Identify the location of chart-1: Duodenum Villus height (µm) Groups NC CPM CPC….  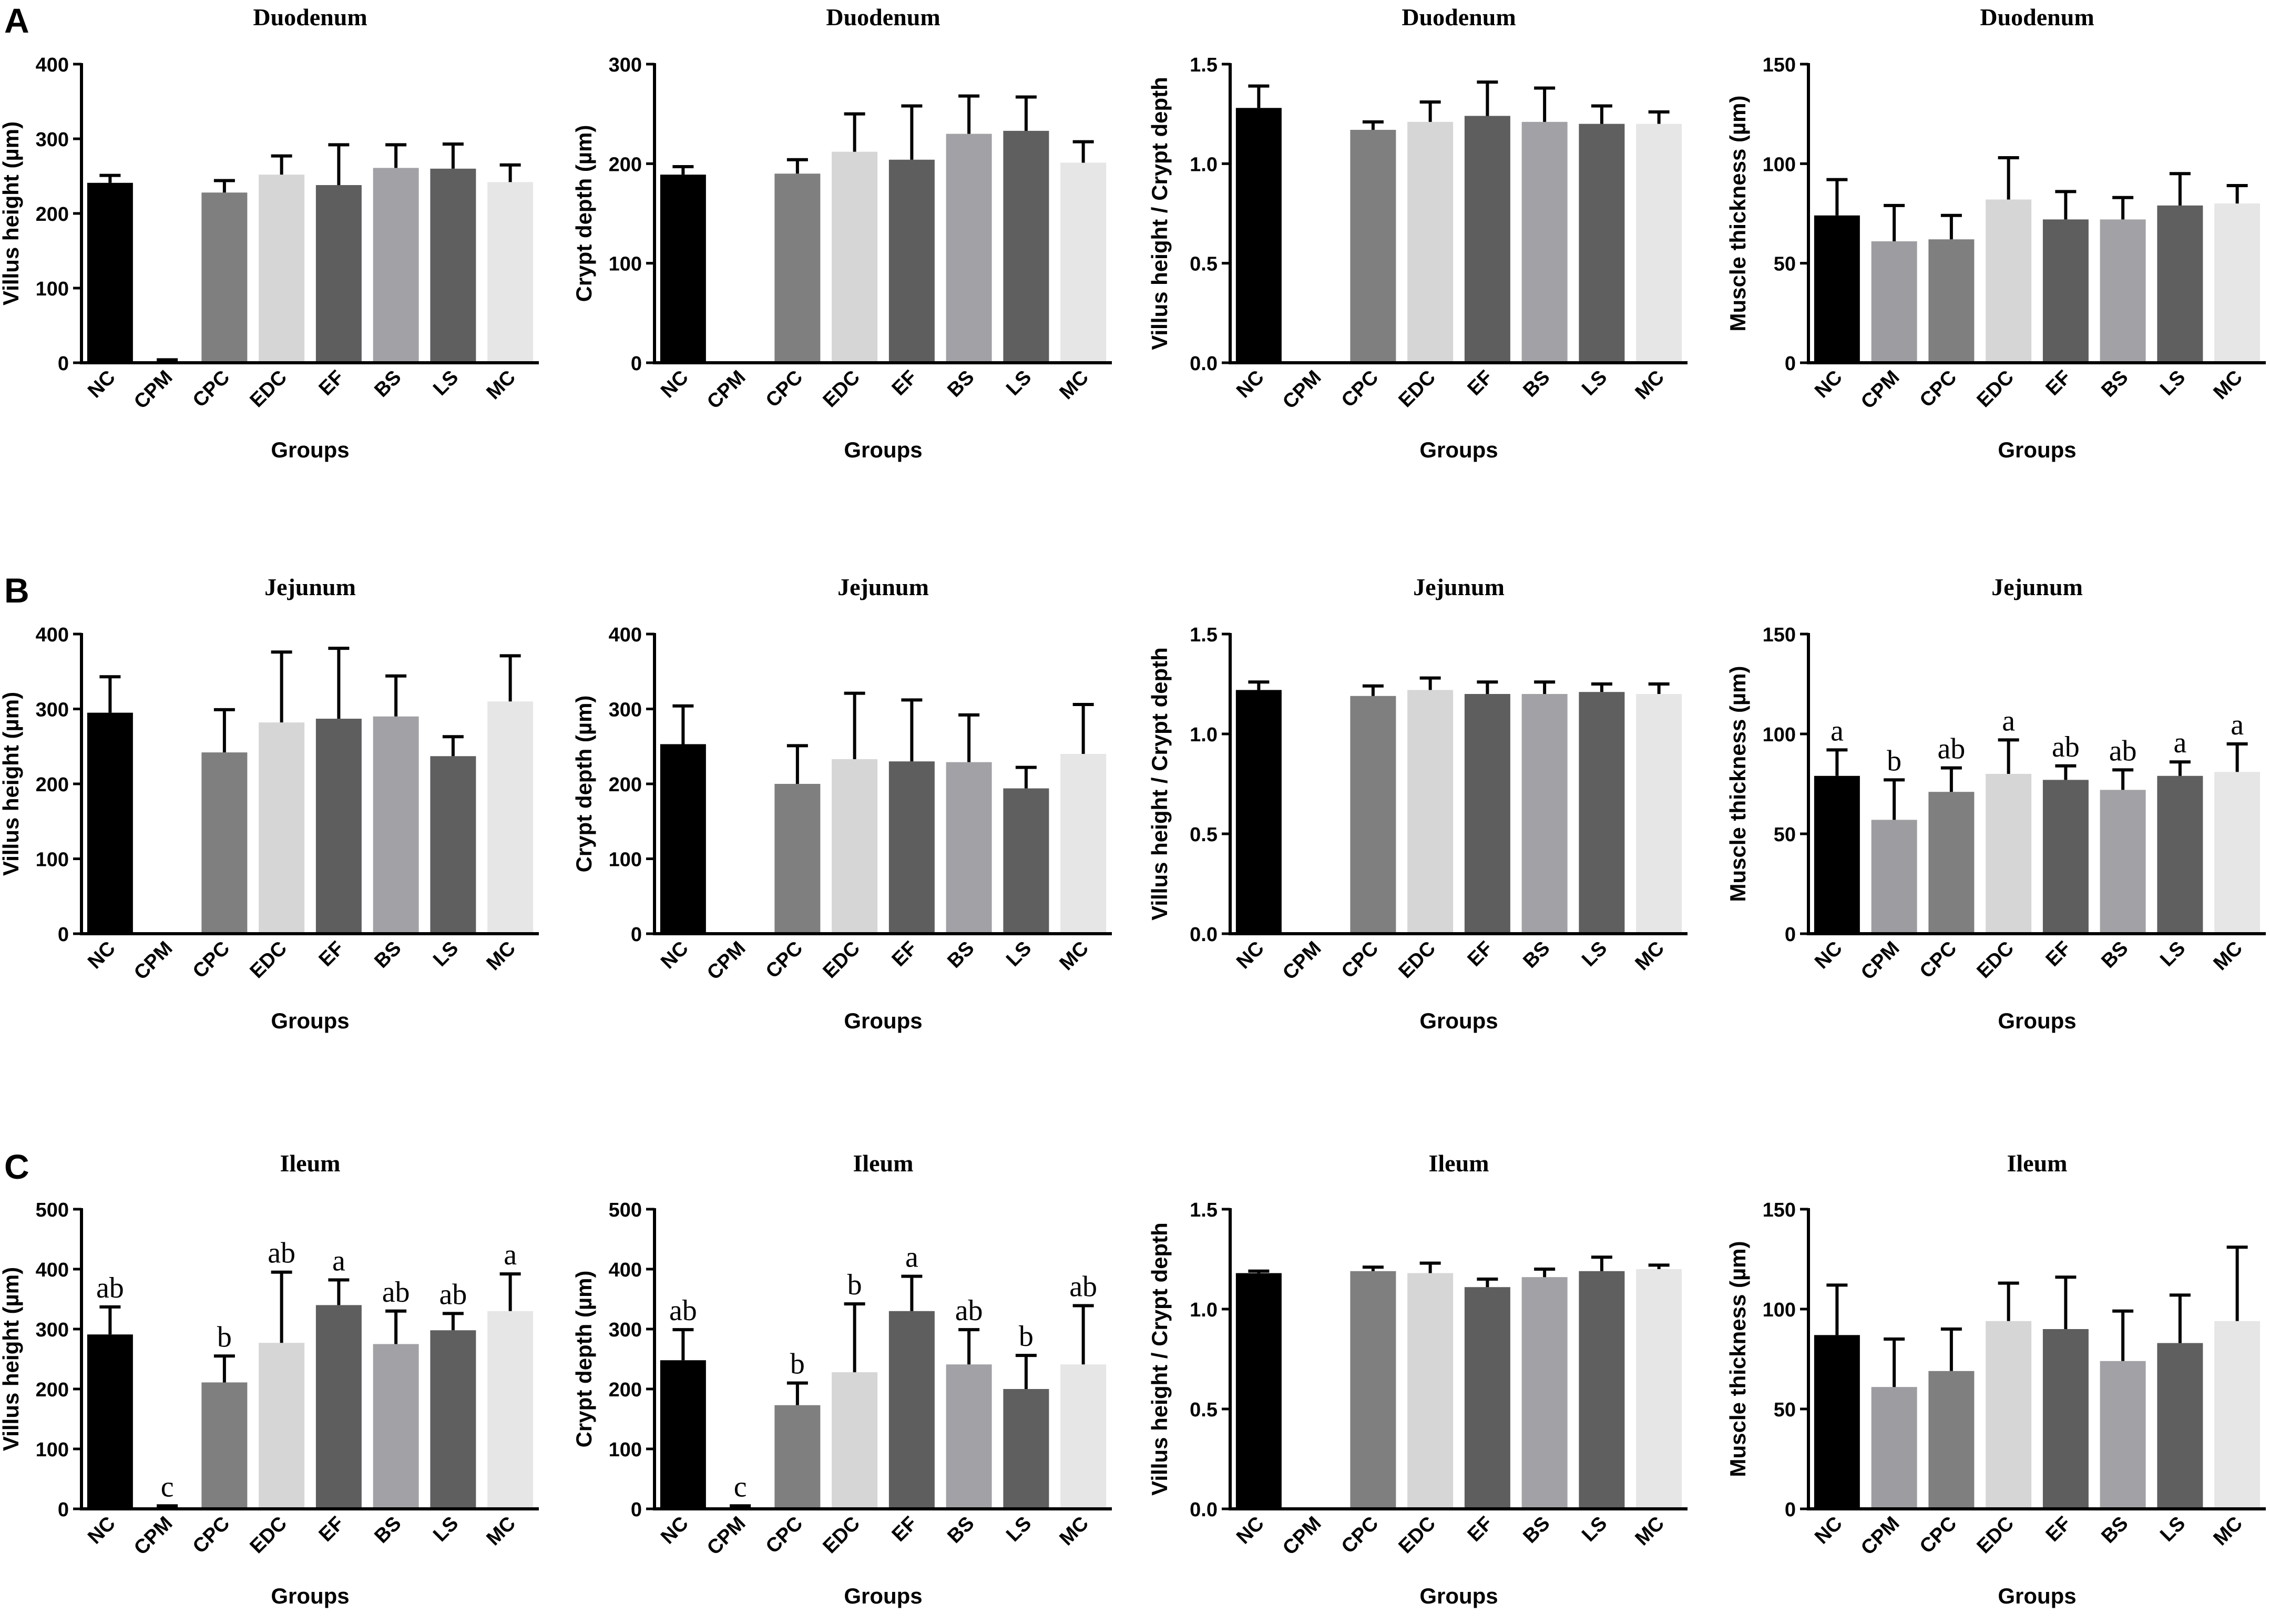
(269, 233).